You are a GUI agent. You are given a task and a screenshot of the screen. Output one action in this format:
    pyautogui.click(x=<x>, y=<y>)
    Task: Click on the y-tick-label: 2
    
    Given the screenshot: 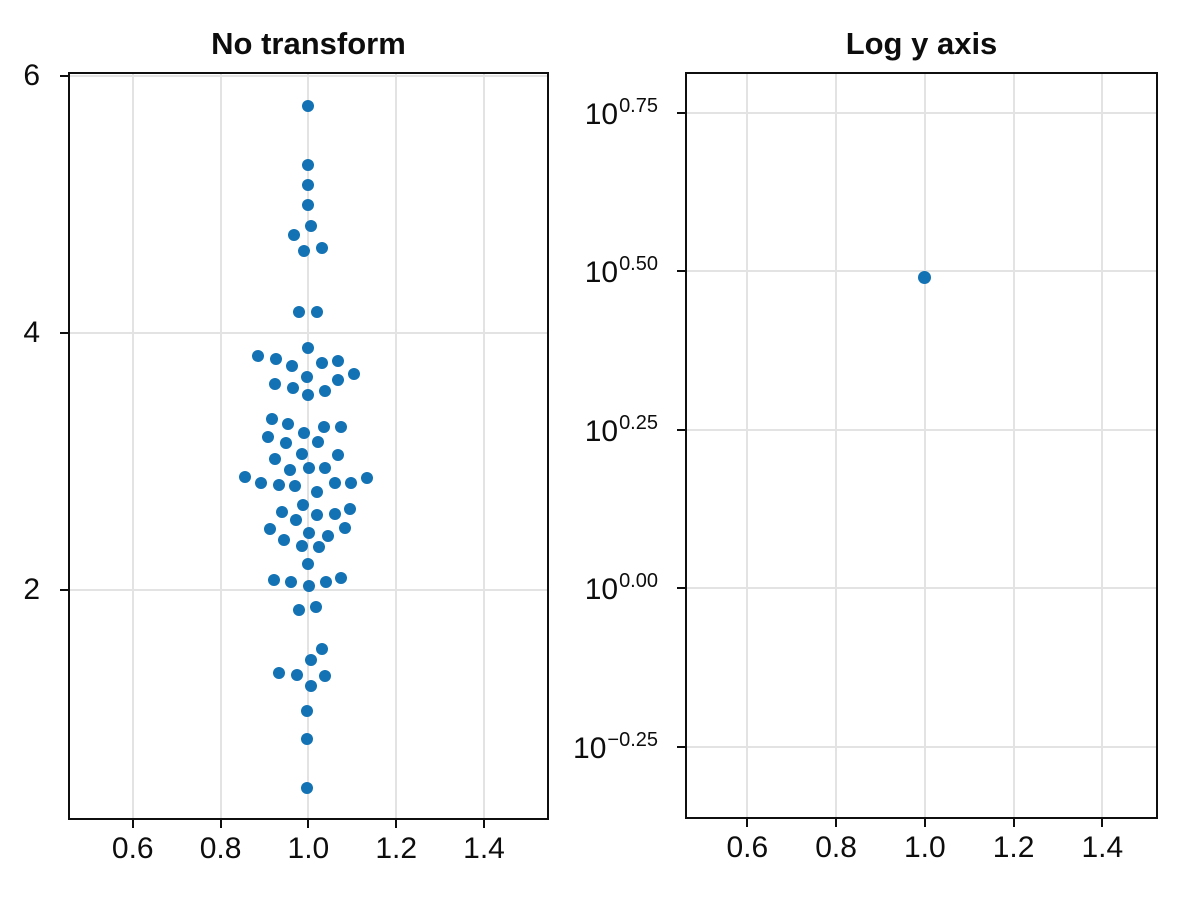 What is the action you would take?
    pyautogui.click(x=31, y=589)
    